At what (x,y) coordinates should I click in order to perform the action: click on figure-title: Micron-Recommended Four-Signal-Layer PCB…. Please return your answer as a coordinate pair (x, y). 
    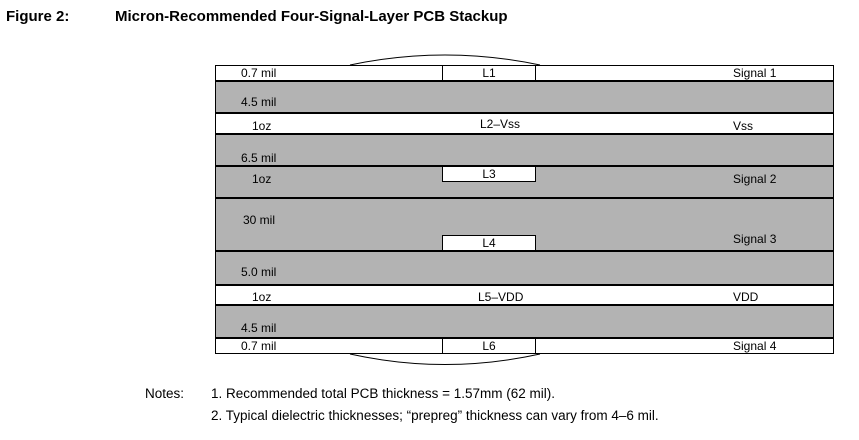
    Looking at the image, I should click on (311, 16).